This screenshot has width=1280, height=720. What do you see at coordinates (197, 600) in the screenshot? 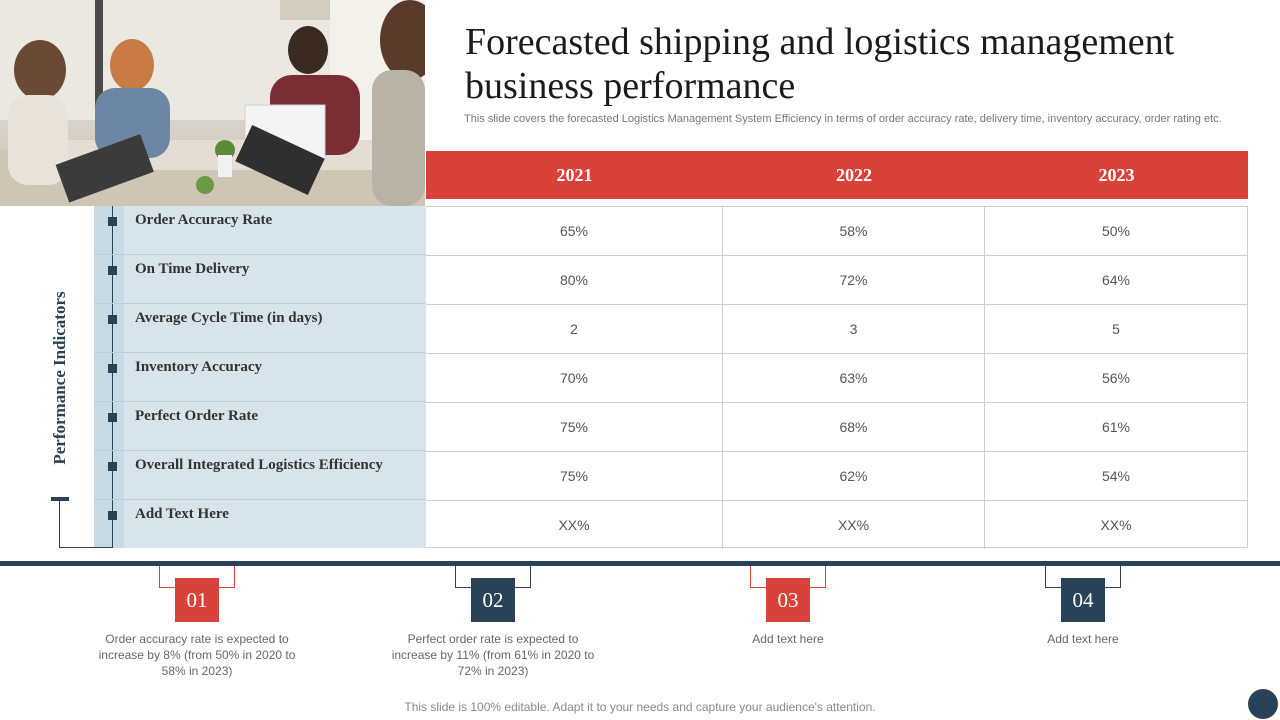
I see `note-number-badge: 01` at bounding box center [197, 600].